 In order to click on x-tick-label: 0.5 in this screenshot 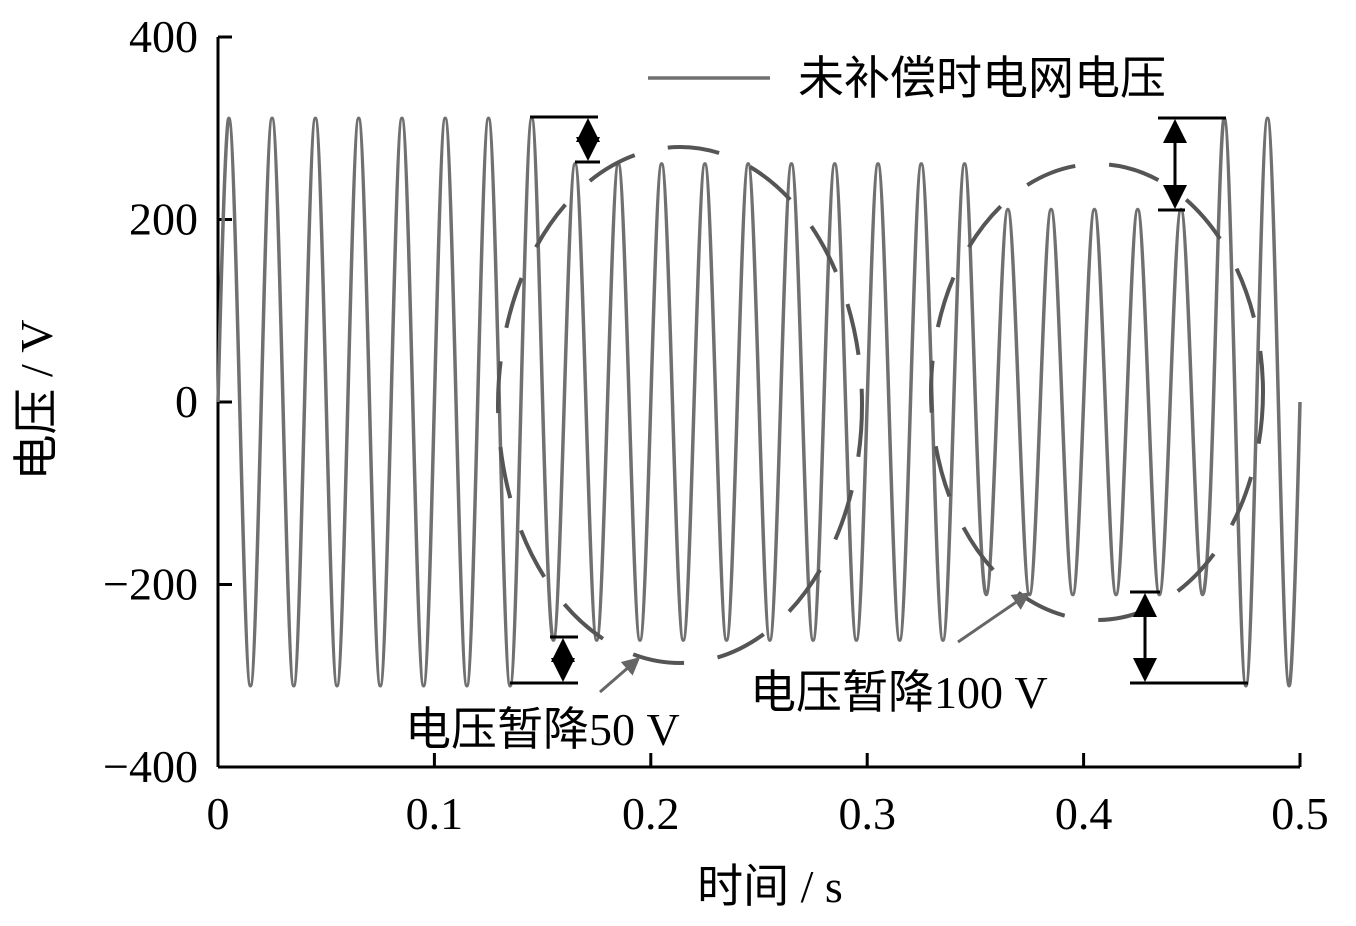, I will do `click(1300, 813)`.